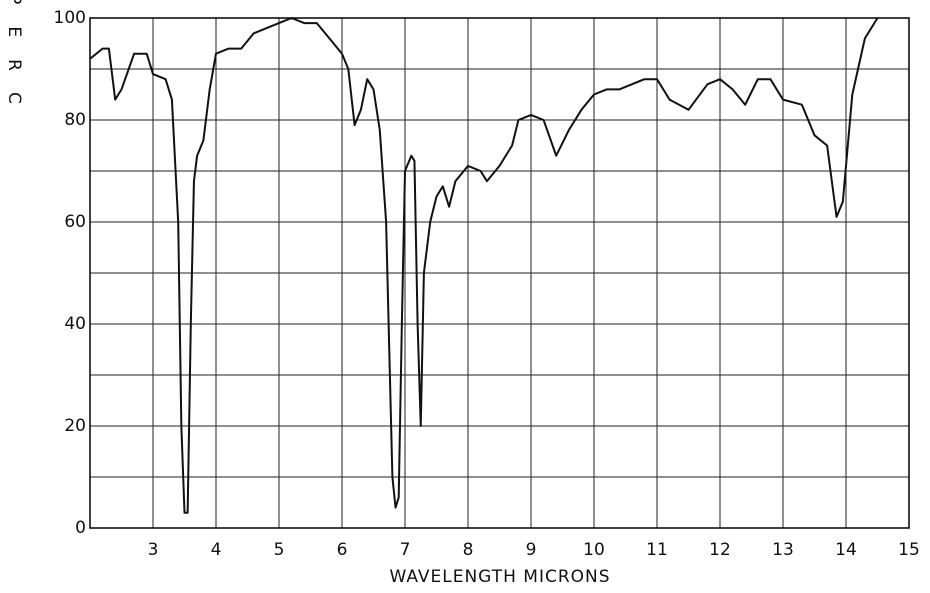 The width and height of the screenshot is (930, 593). I want to click on y-tick-label: 40, so click(75, 324).